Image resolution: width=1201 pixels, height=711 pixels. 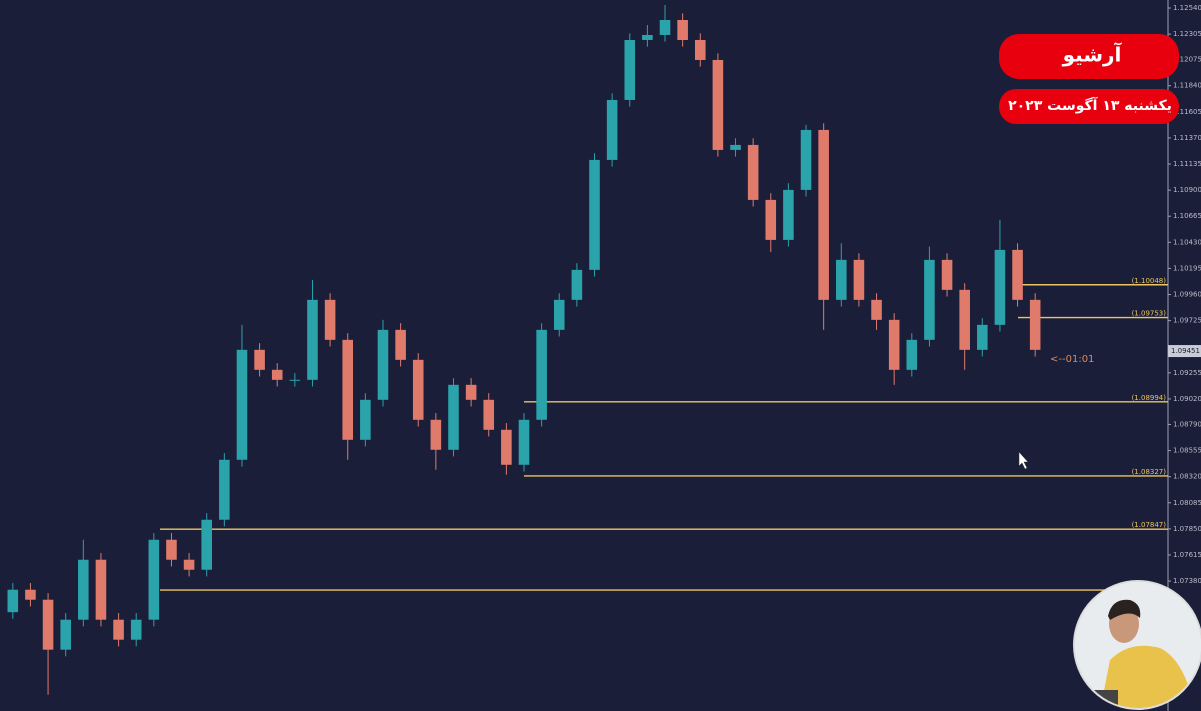 What do you see at coordinates (1187, 268) in the screenshot?
I see `y-tick-label: 1.10195` at bounding box center [1187, 268].